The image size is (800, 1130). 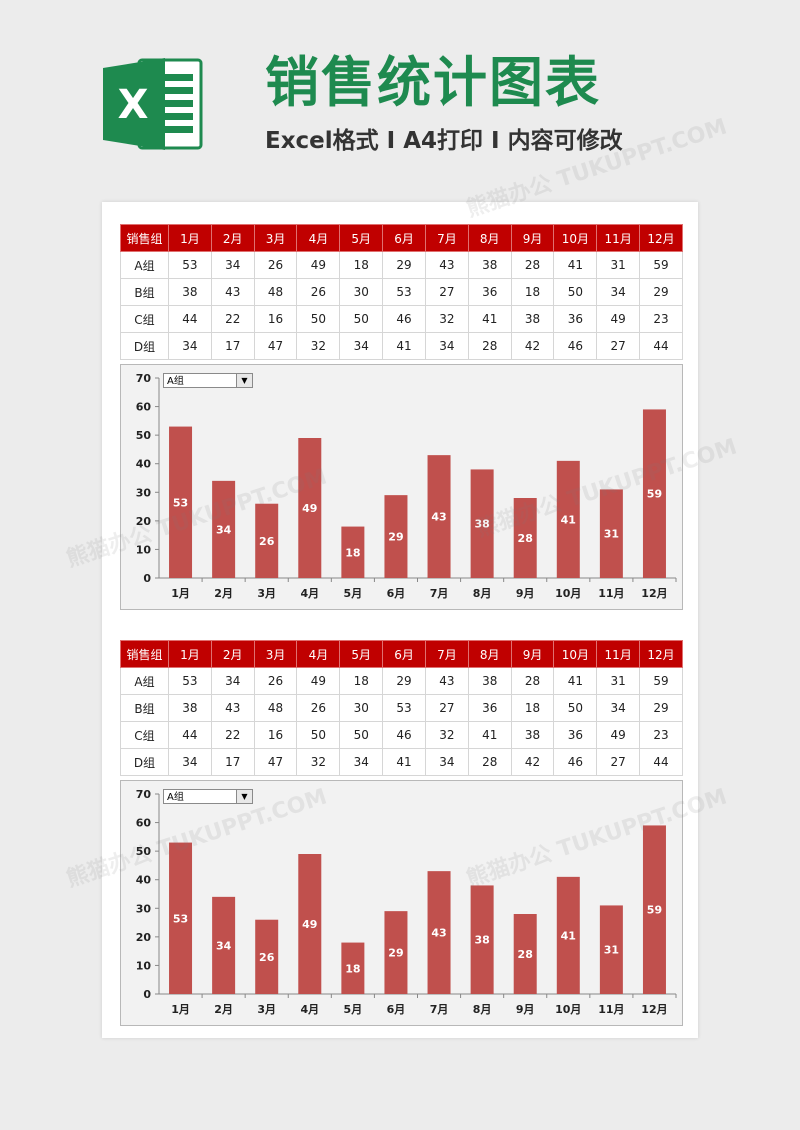 What do you see at coordinates (153, 104) in the screenshot?
I see `excel-logo-icon: X` at bounding box center [153, 104].